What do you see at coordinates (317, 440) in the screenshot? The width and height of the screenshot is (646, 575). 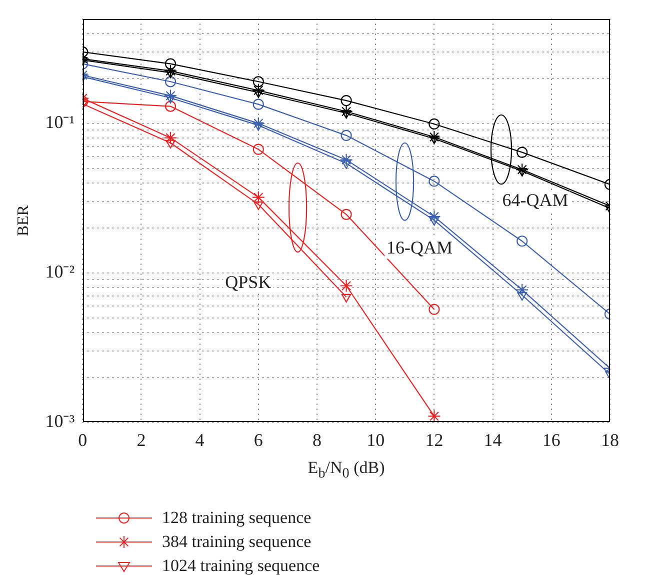 I see `x-tick-label: 8` at bounding box center [317, 440].